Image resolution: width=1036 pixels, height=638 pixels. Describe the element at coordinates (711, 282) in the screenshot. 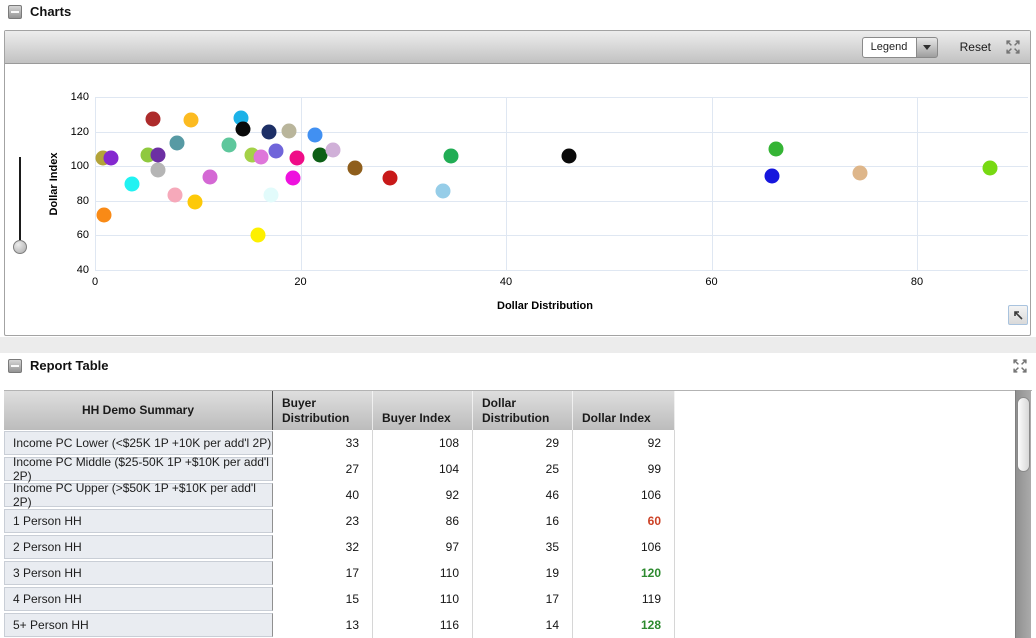

I see `x-tick-label: 60` at that location.